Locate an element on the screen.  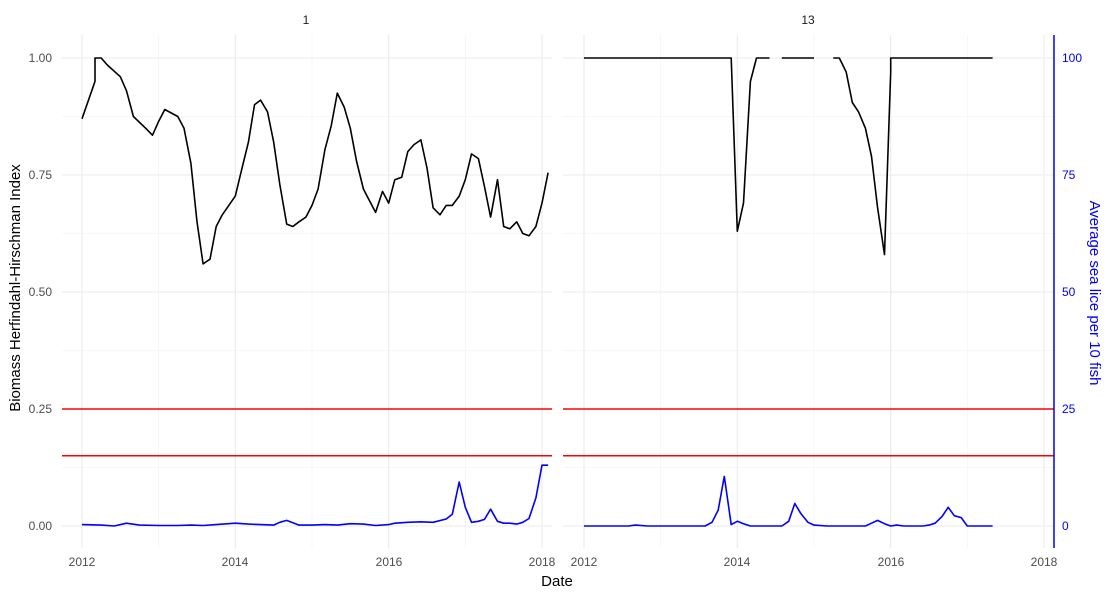
panel-13-x-ticks: 2012 2014 2016 2018 is located at coordinates (814, 562).